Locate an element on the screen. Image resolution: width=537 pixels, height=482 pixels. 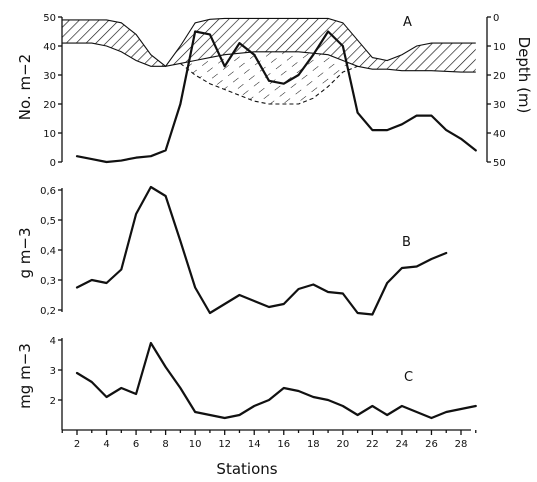
panel-a-y-axis-label: No. m−2 is located at coordinates (25, 87).